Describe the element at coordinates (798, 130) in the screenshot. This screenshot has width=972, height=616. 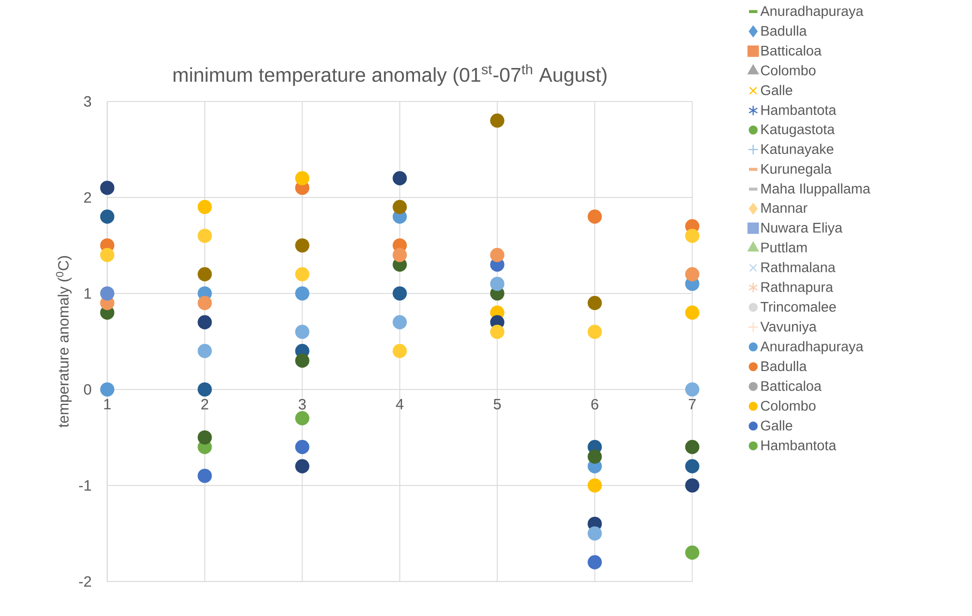
I see `legend-label: Katugastota` at that location.